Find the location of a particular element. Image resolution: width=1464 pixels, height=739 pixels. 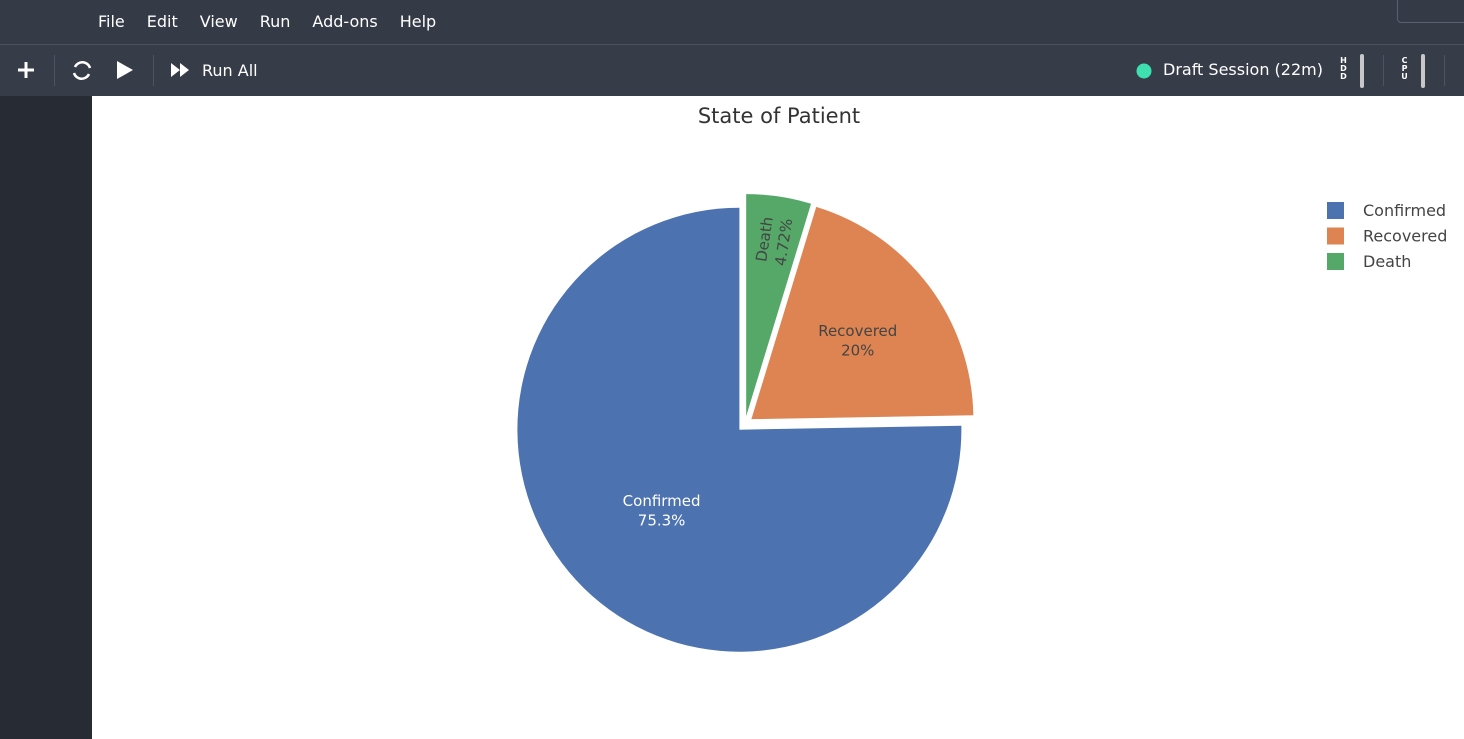

toolbar: Run All Draft Session (22m) HDD CPU is located at coordinates (732, 70).